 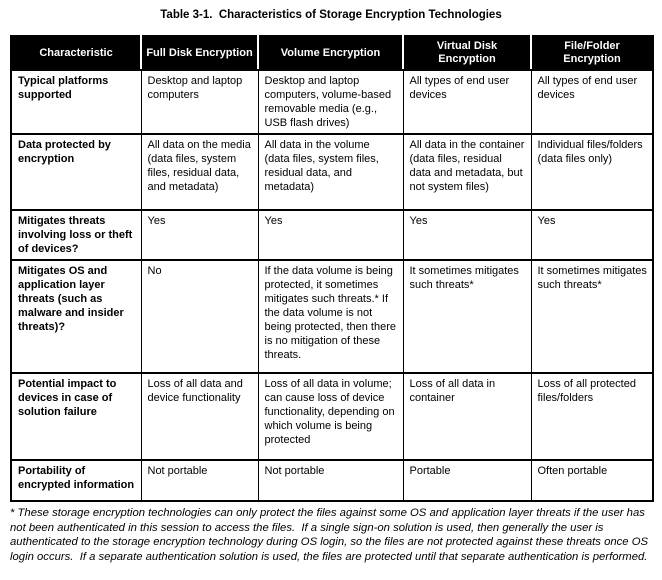 I want to click on column-header-full-disk-encryption: Full Disk Encryption, so click(x=199, y=53).